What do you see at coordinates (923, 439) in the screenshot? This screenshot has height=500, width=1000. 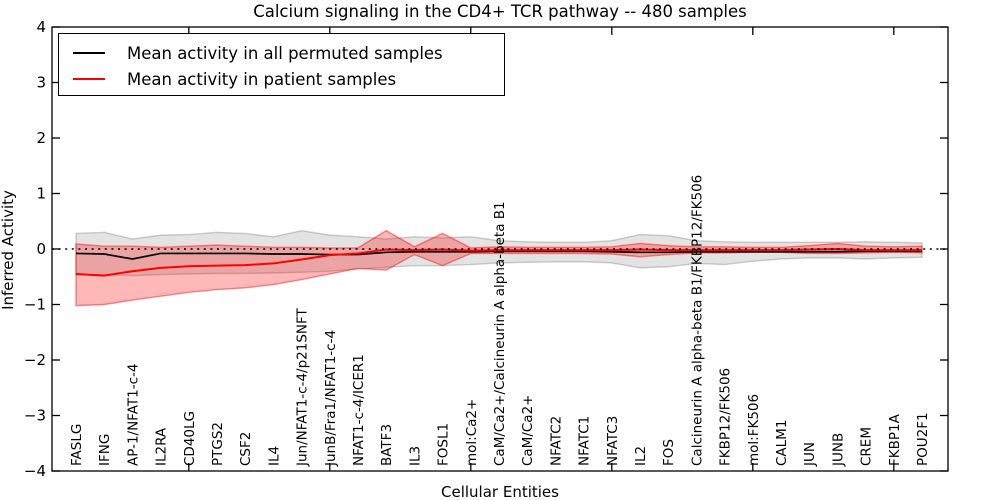 I see `x-category-label: POU2F1` at bounding box center [923, 439].